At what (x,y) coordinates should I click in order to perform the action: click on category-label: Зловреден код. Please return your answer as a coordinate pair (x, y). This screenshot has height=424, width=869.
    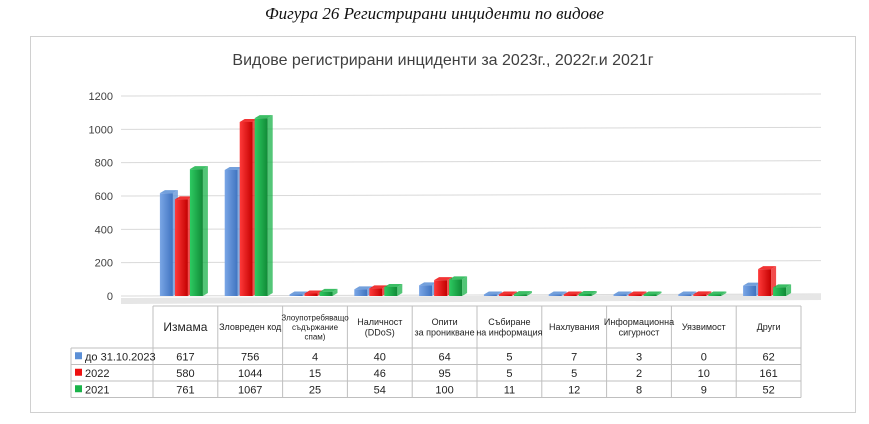
    Looking at the image, I should click on (250, 327).